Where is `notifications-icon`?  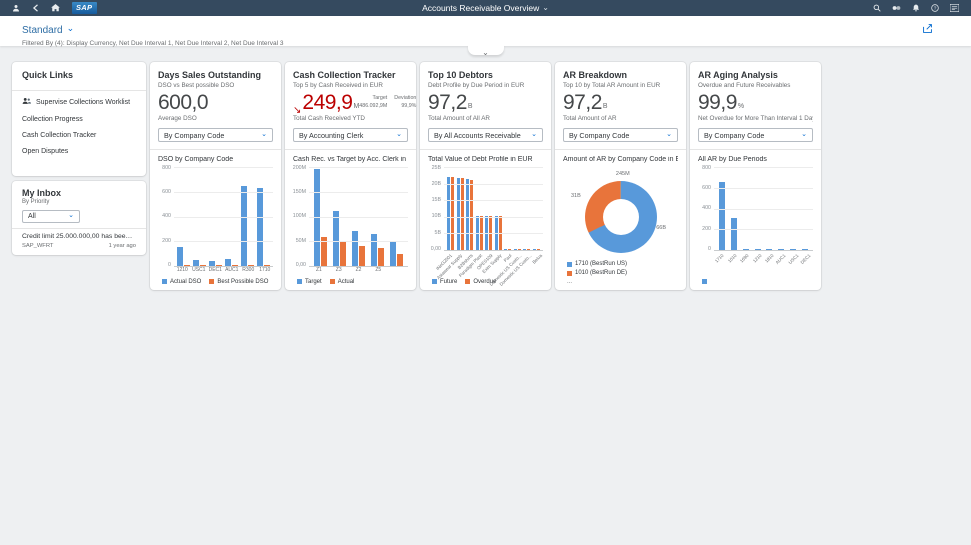 notifications-icon is located at coordinates (916, 8).